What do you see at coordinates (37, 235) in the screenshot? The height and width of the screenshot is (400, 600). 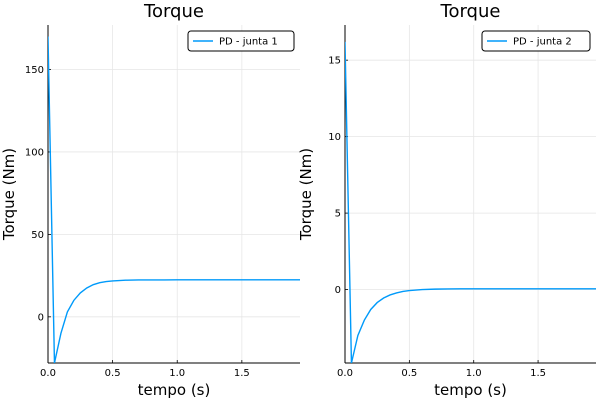 I see `y-tick-label: 50` at bounding box center [37, 235].